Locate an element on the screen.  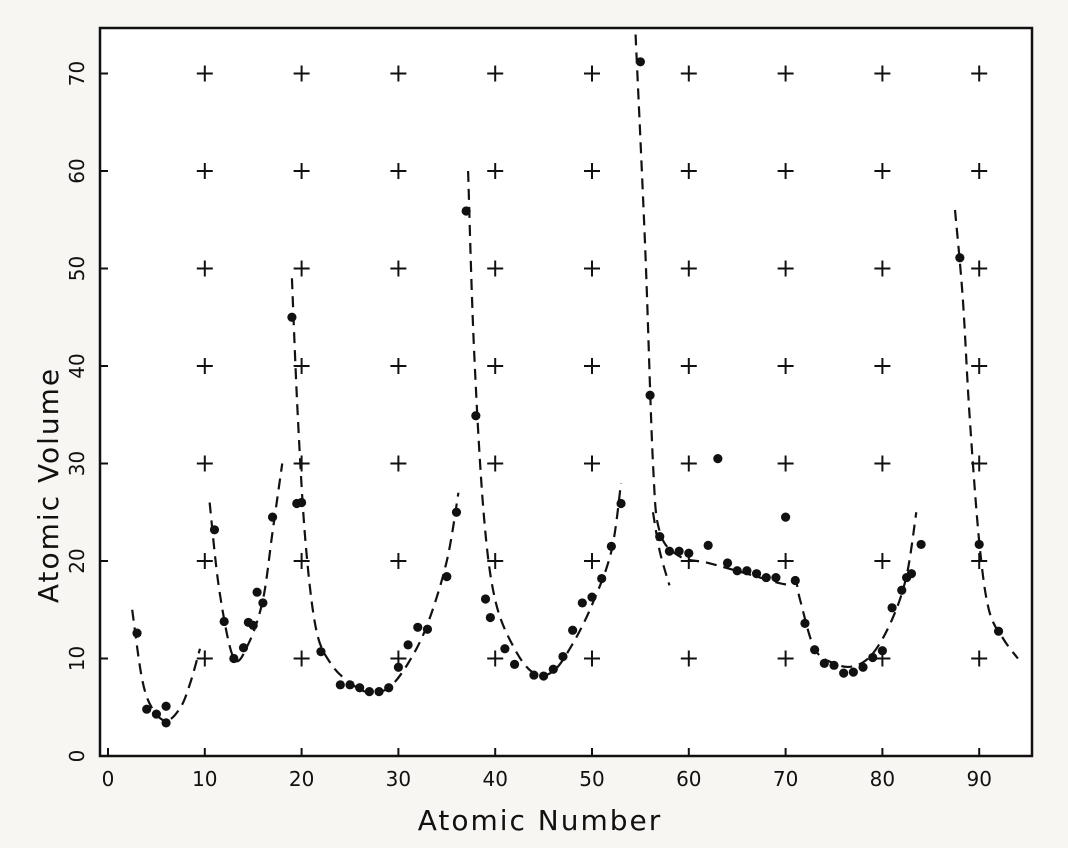
x-axis-title: Atomic Number is located at coordinates (540, 820).